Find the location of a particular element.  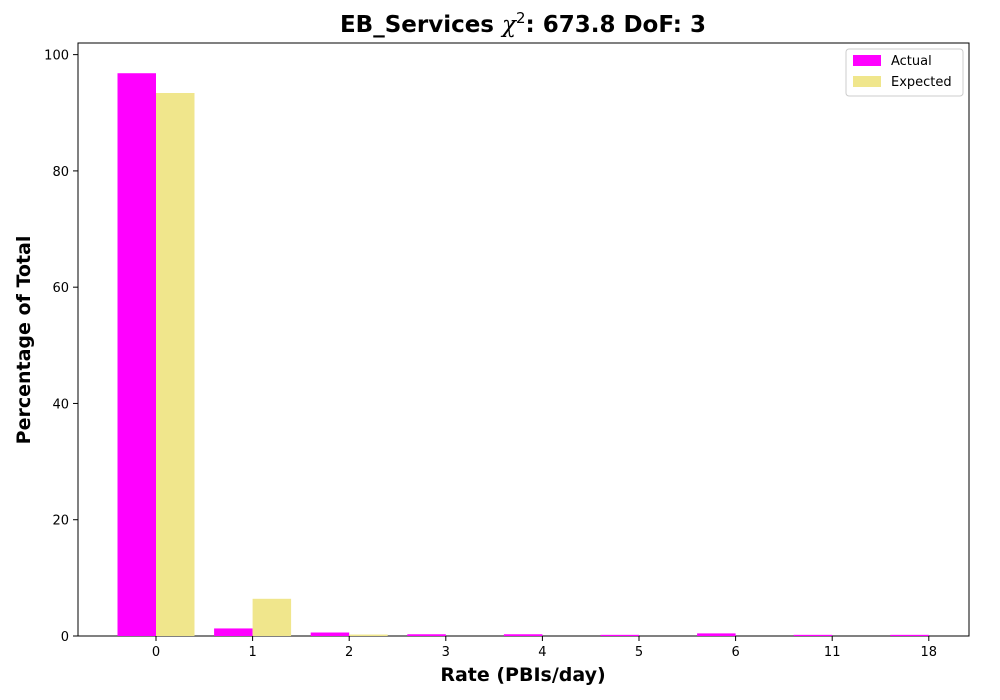

x-tick-label: 0 is located at coordinates (156, 652).